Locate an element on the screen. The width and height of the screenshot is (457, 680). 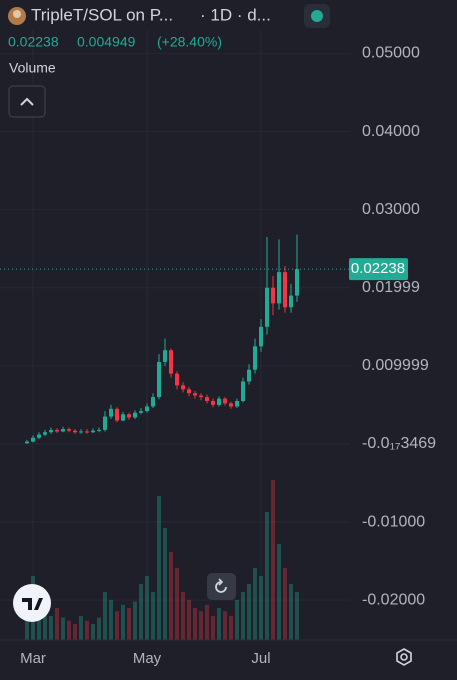
tv-logo-mark is located at coordinates (32, 604).